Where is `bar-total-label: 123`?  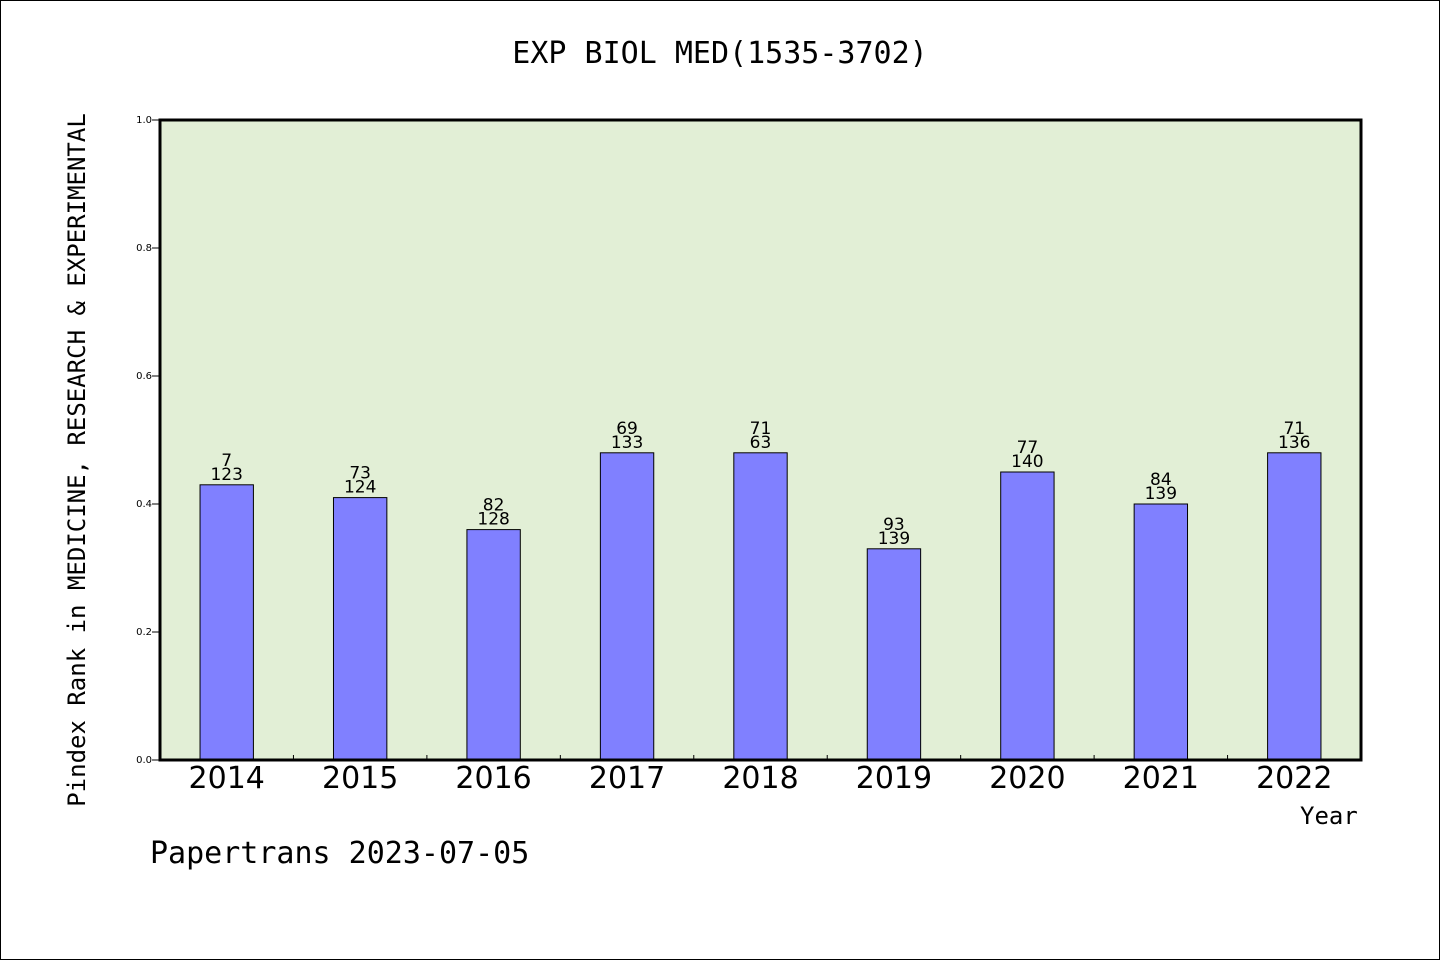 bar-total-label: 123 is located at coordinates (226, 475).